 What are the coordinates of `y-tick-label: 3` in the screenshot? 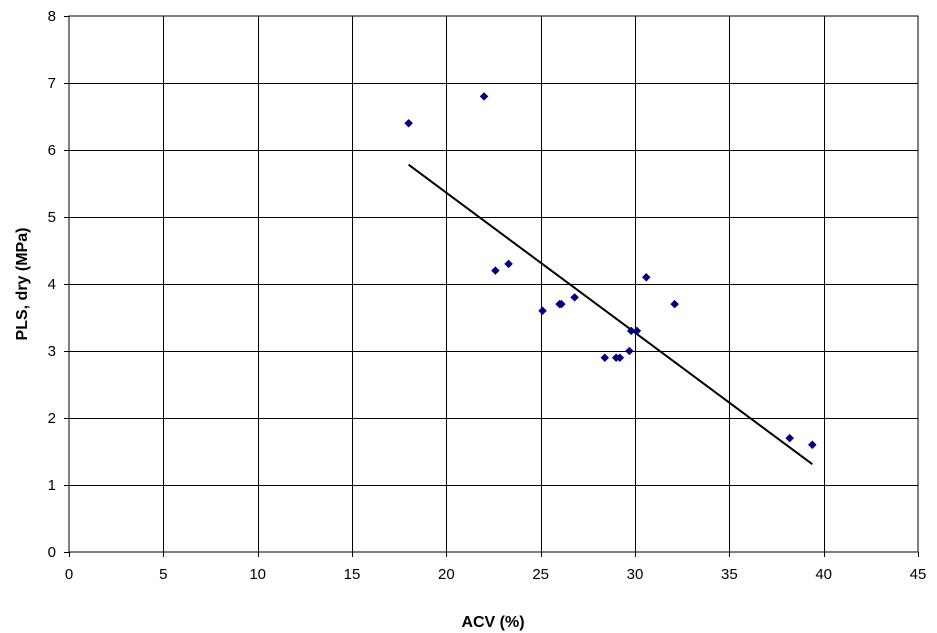 It's located at (52, 351).